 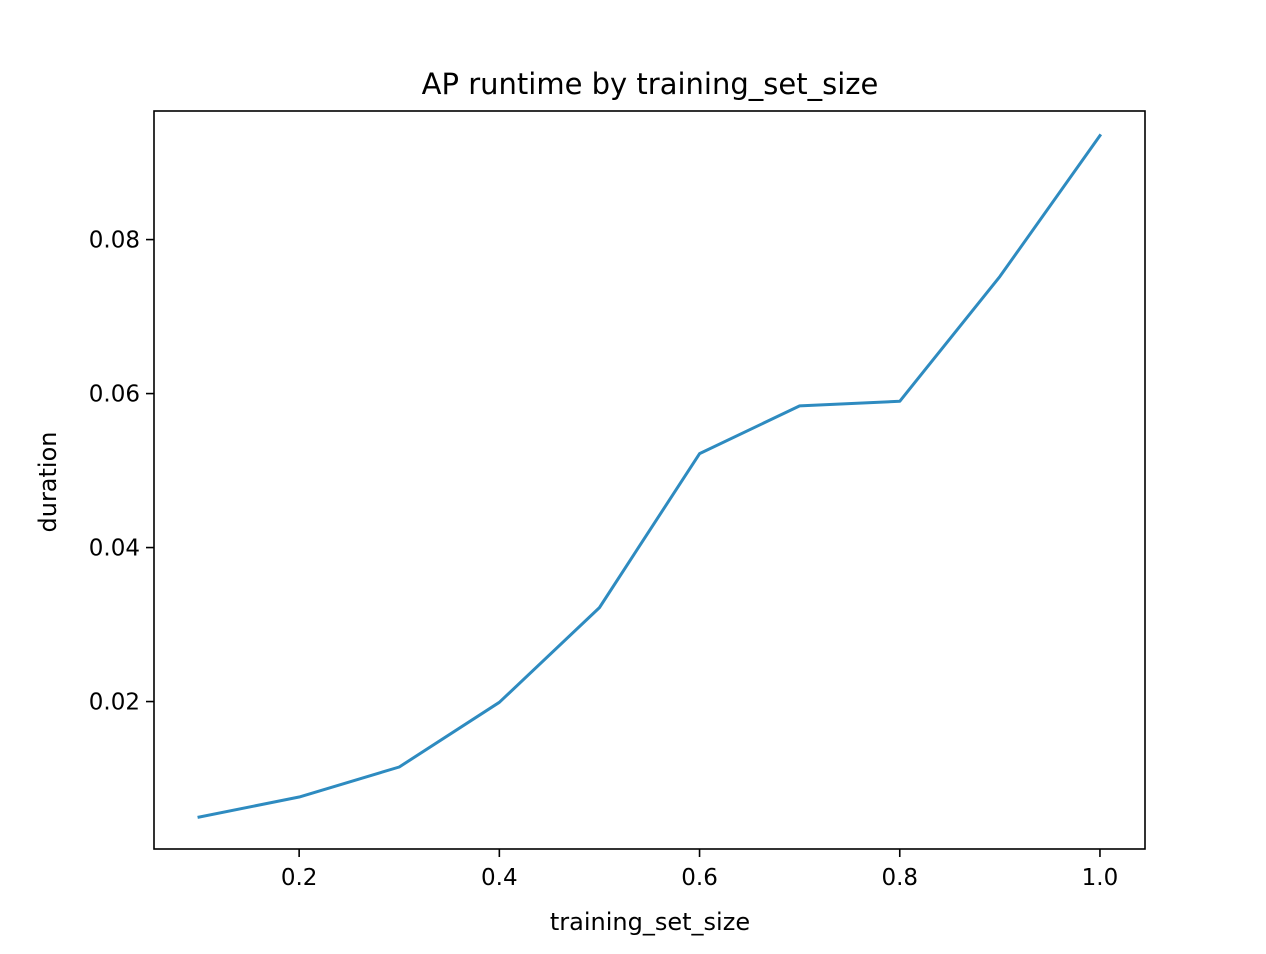 What do you see at coordinates (114, 703) in the screenshot?
I see `y-tick-label: 0.02` at bounding box center [114, 703].